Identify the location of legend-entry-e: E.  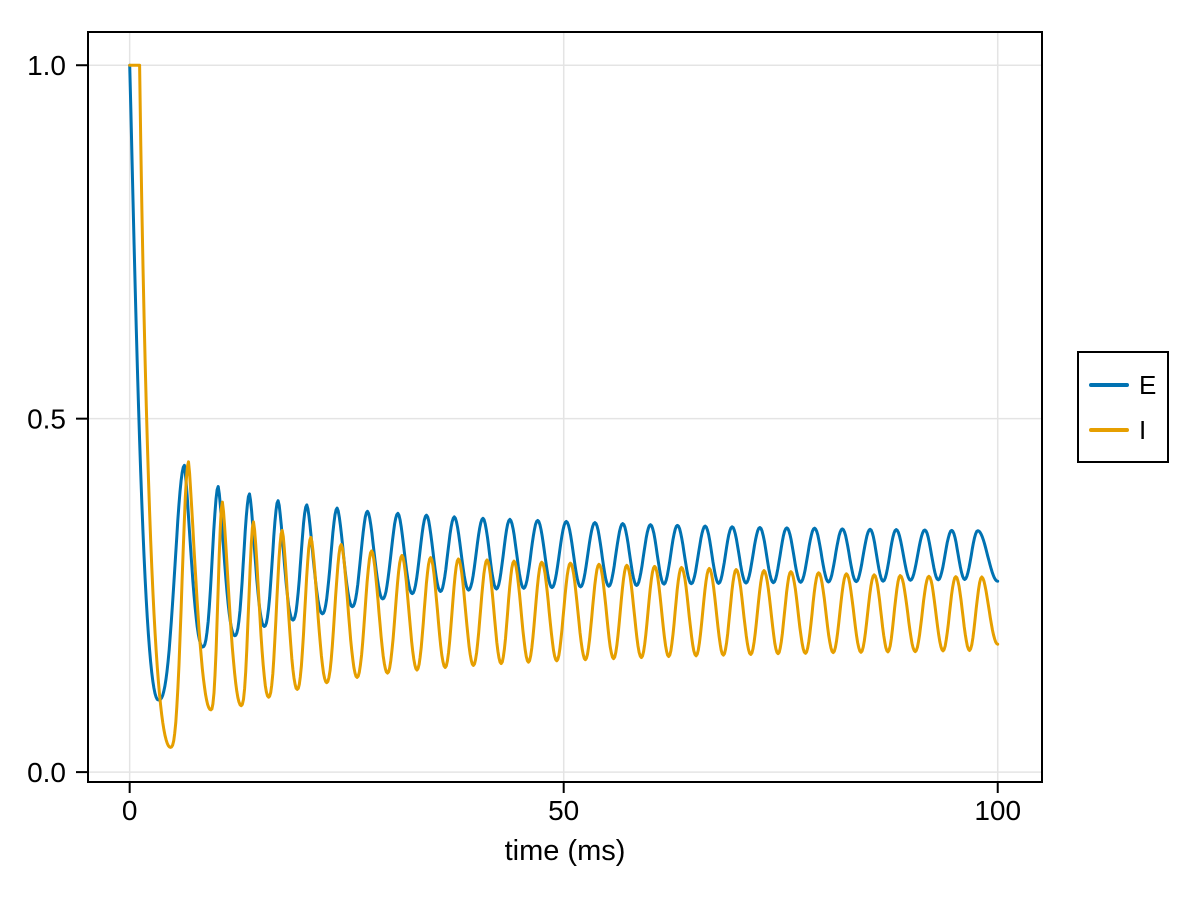
(1123, 385).